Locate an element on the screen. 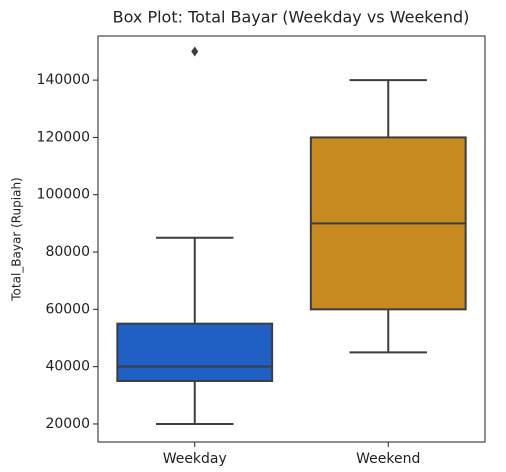 The image size is (506, 472). y-tick-label: 140000 is located at coordinates (63, 80).